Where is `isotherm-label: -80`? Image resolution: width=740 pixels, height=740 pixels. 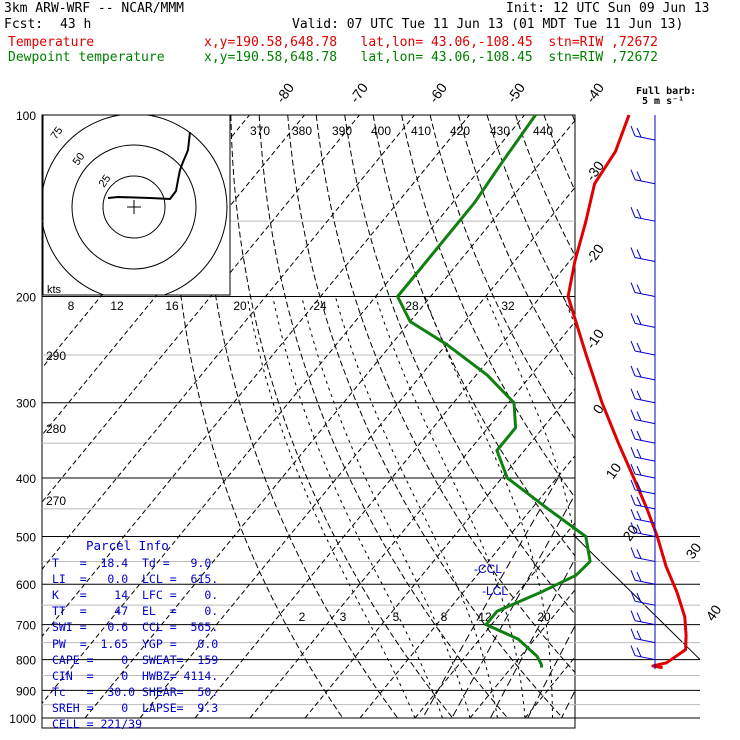 isotherm-label: -80 is located at coordinates (284, 93).